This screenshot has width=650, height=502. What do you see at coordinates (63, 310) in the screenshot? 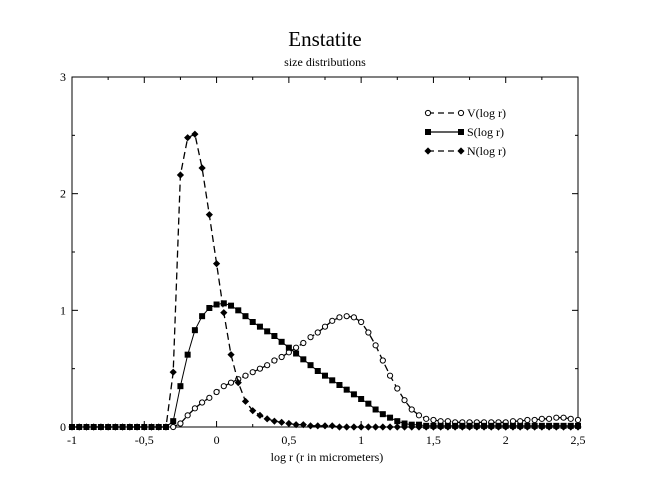
I see `y-tick-label: 1` at bounding box center [63, 310].